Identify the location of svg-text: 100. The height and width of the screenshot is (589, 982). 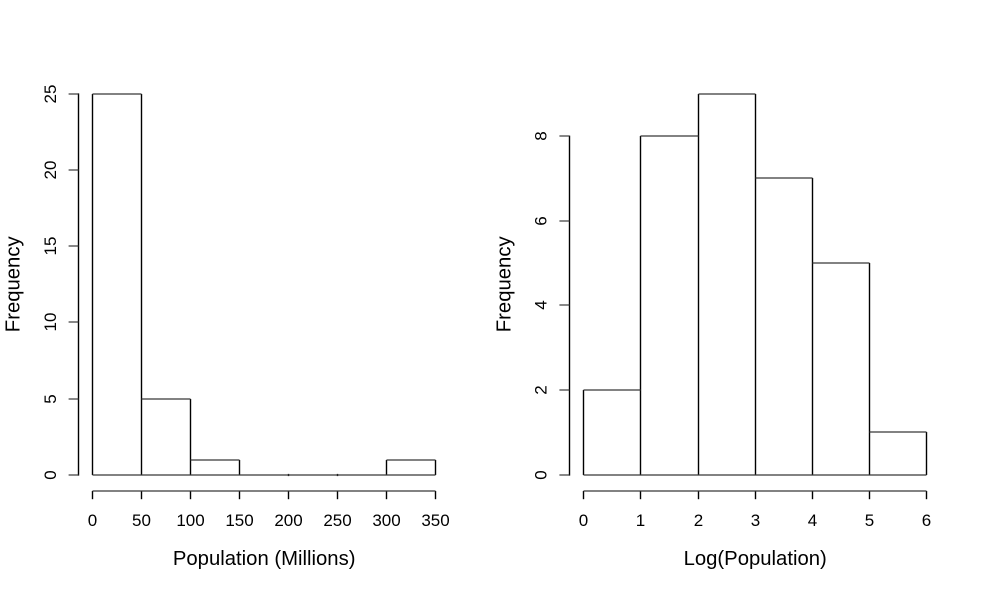
(190, 520).